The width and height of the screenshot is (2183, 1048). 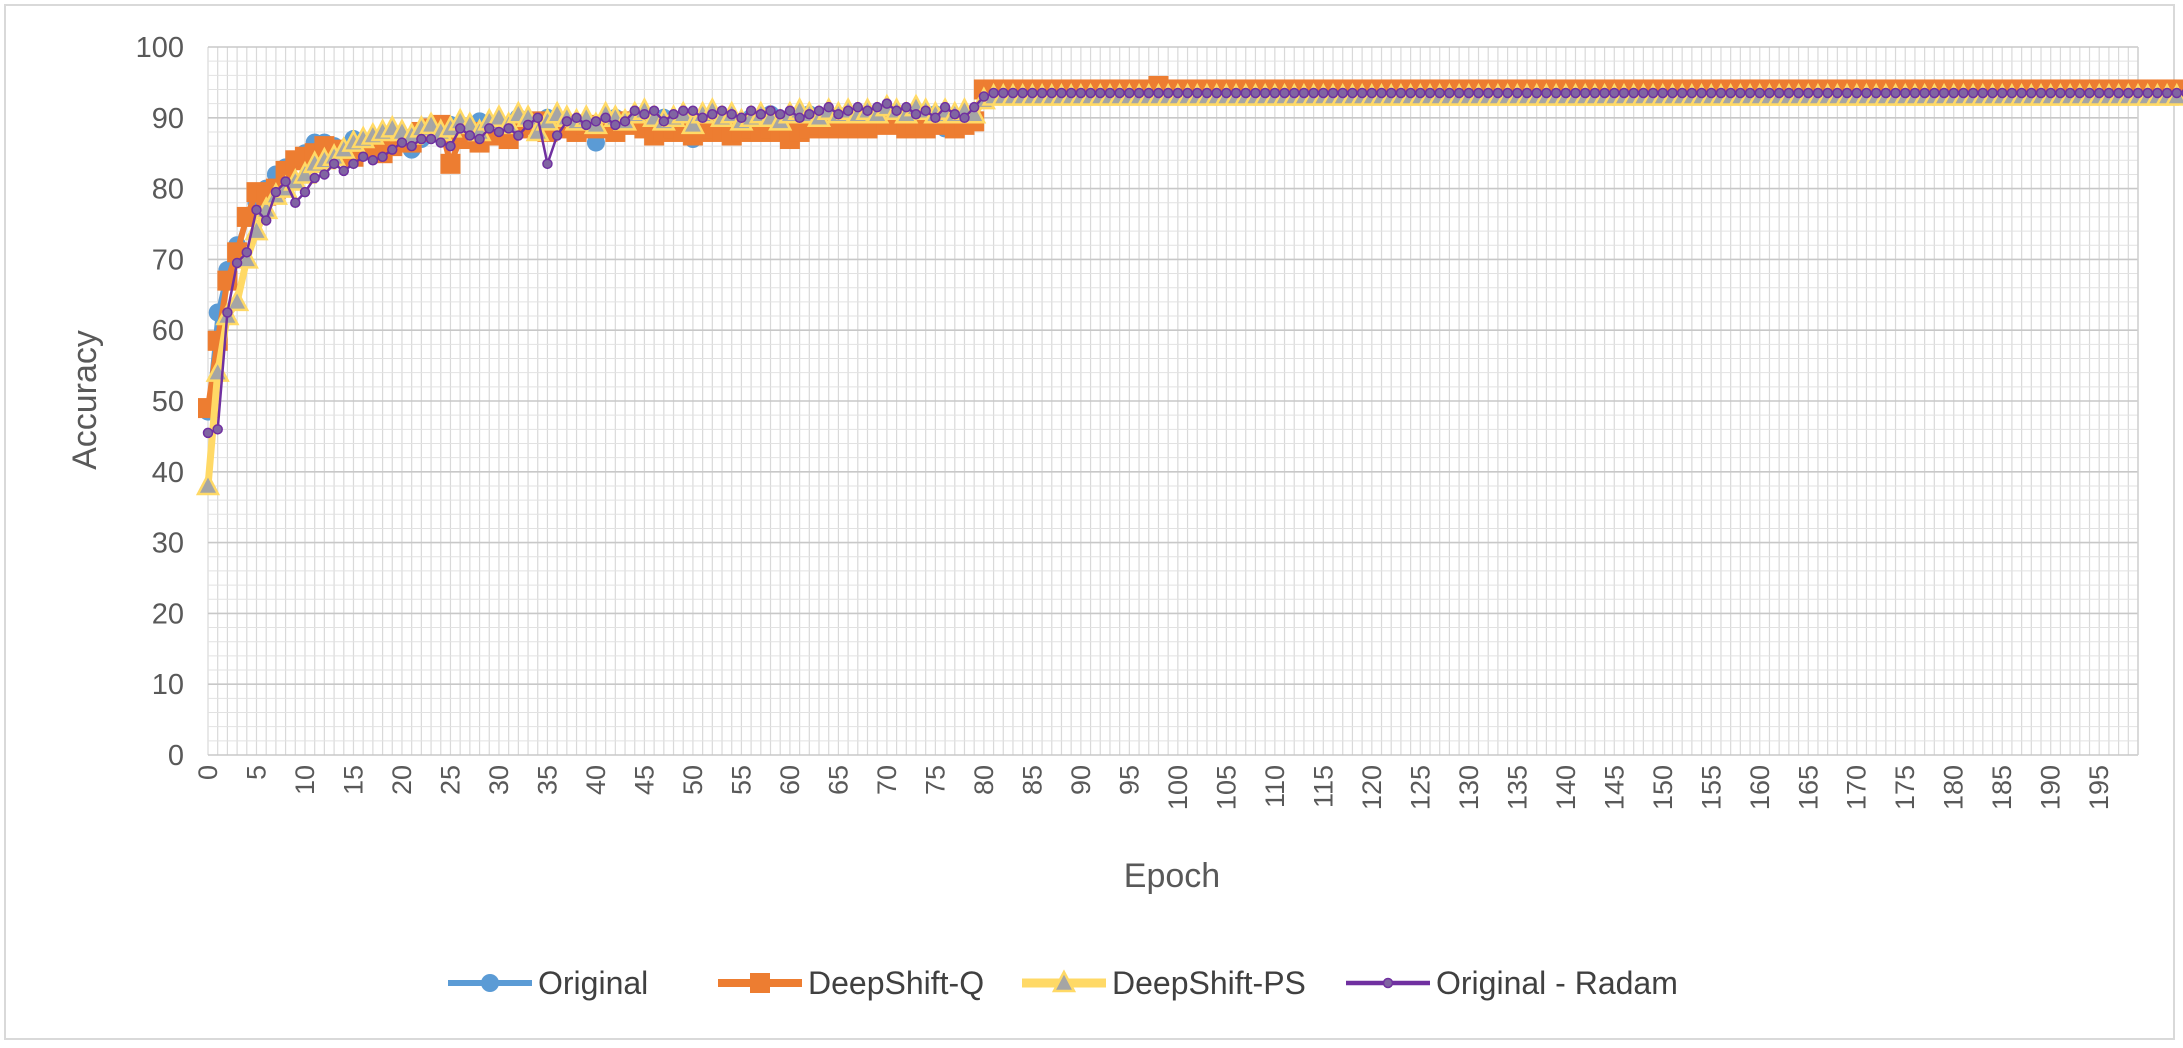 What do you see at coordinates (887, 780) in the screenshot?
I see `x-tick-label: 70` at bounding box center [887, 780].